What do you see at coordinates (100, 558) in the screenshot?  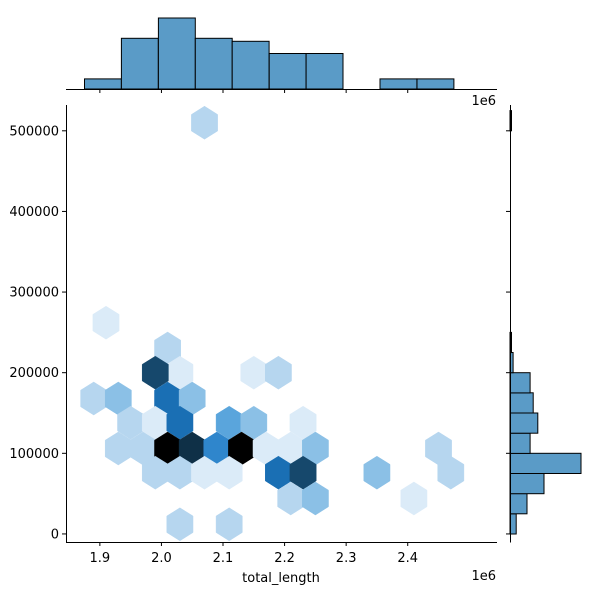 I see `x-tick-label: 1.9` at bounding box center [100, 558].